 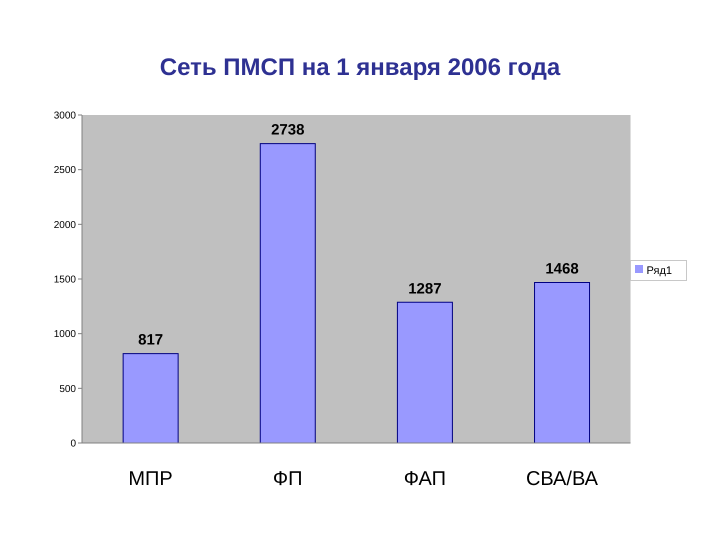 I want to click on x-tick-label: ФАП, so click(x=425, y=479).